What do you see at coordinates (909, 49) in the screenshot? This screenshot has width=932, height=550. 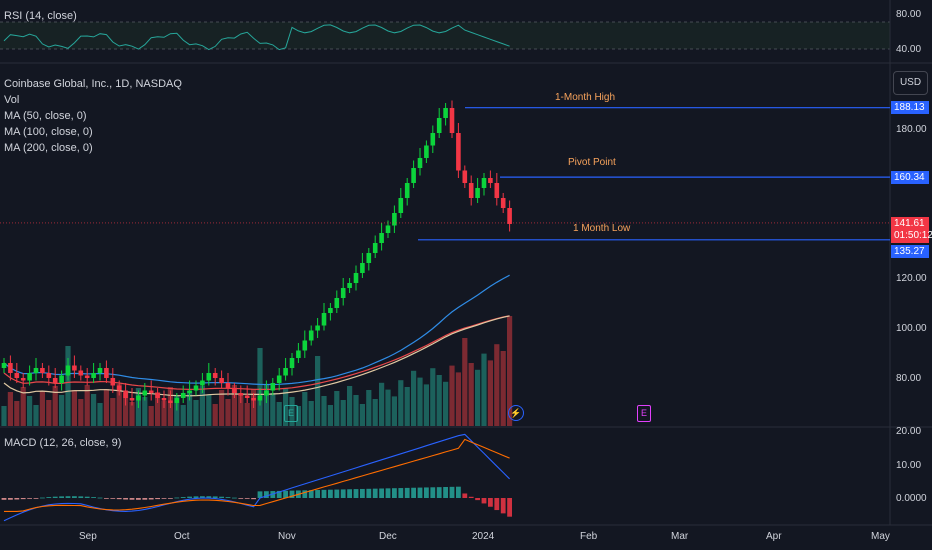 I see `rsi-tick-40: 40.00` at bounding box center [909, 49].